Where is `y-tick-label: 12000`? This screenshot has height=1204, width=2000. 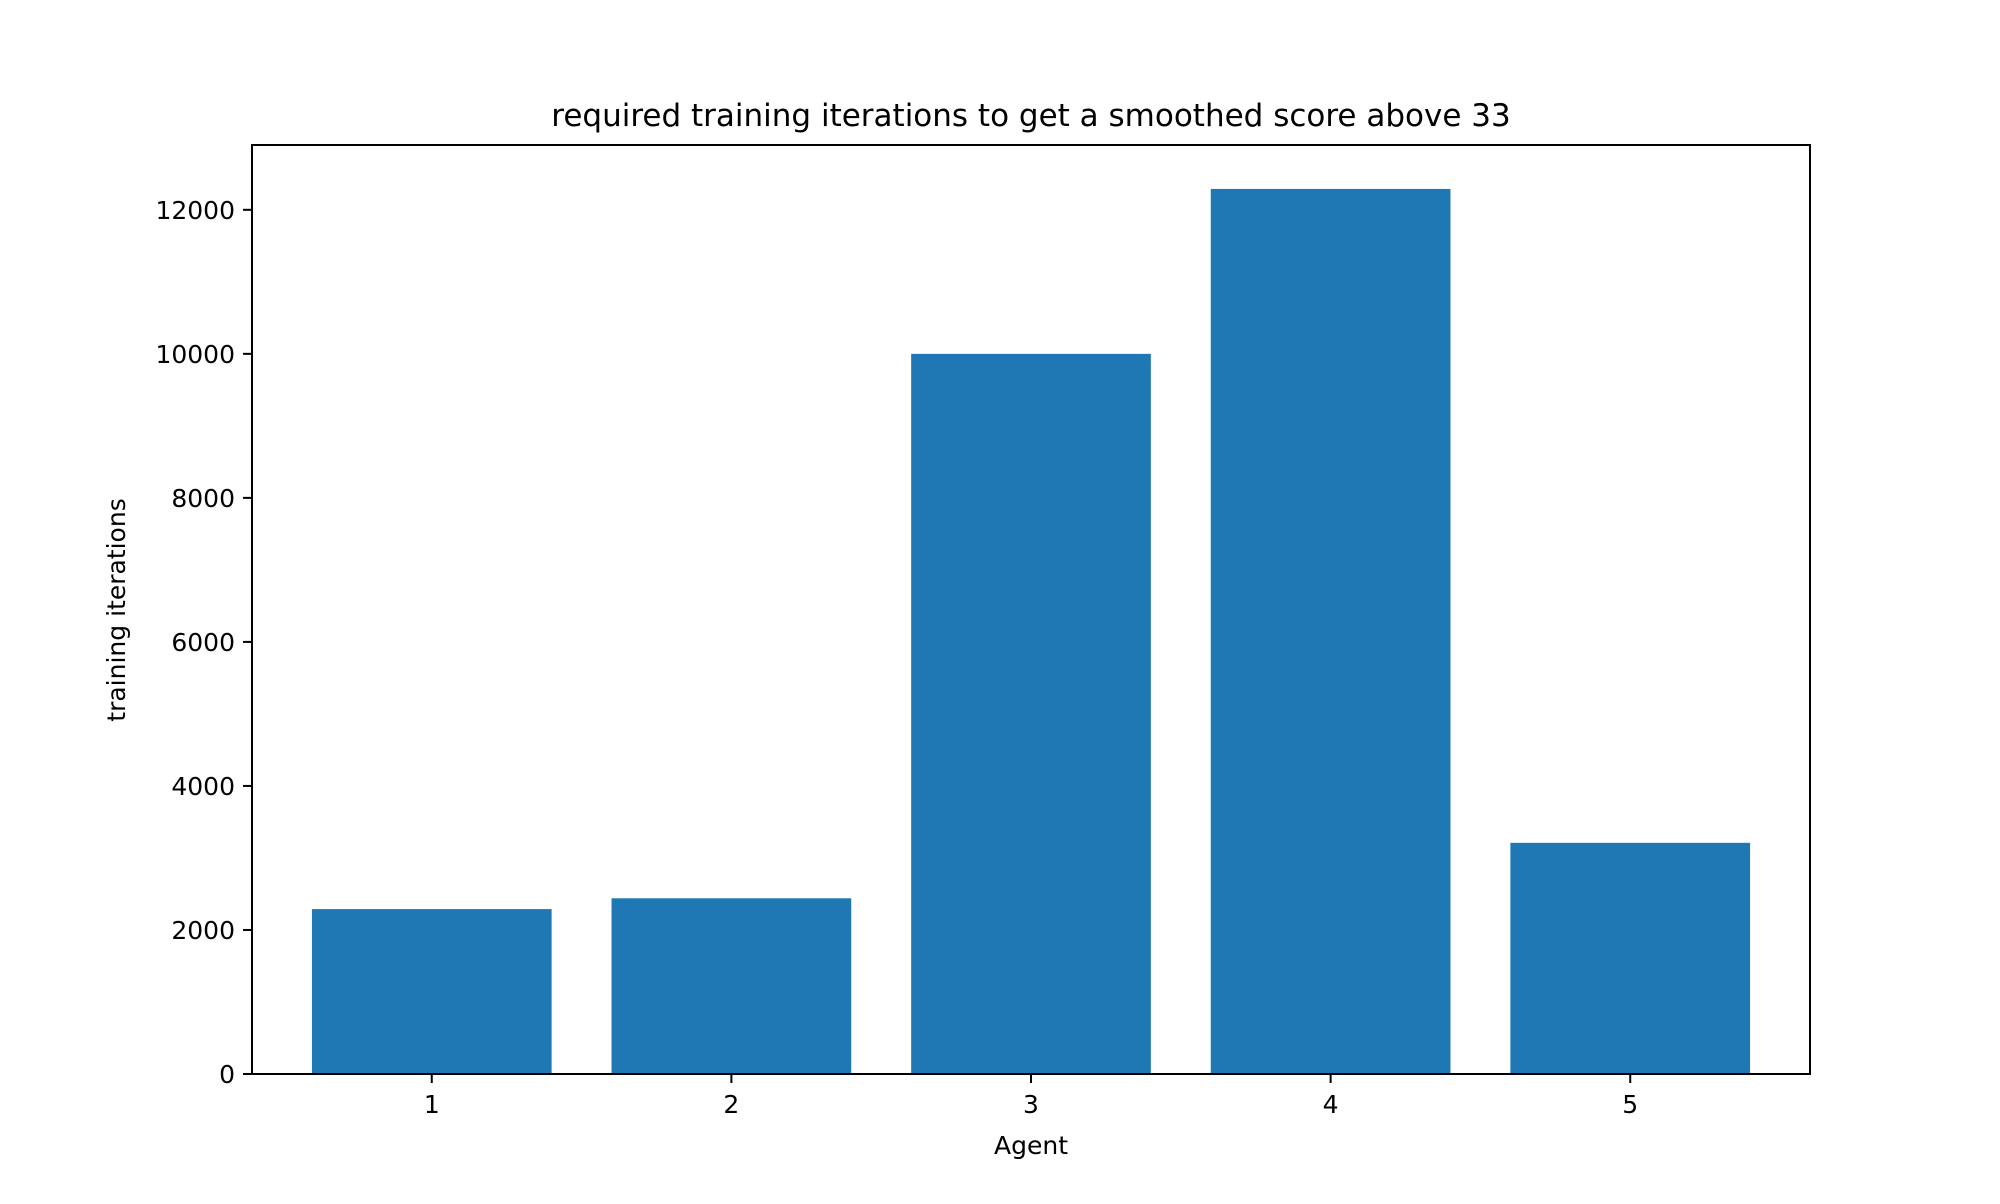 y-tick-label: 12000 is located at coordinates (195, 210).